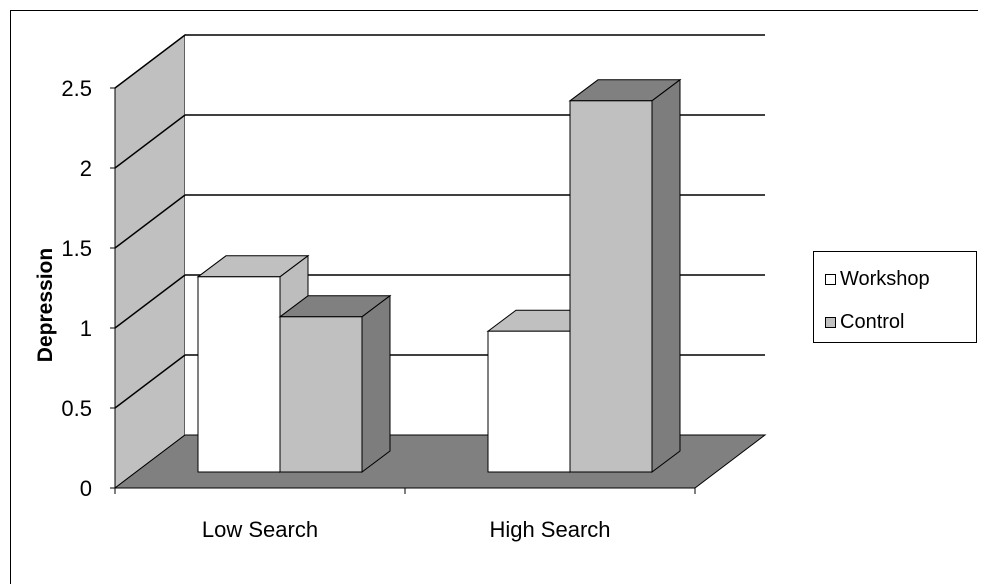  Describe the element at coordinates (885, 279) in the screenshot. I see `legend-label-workshop: Workshop` at that location.